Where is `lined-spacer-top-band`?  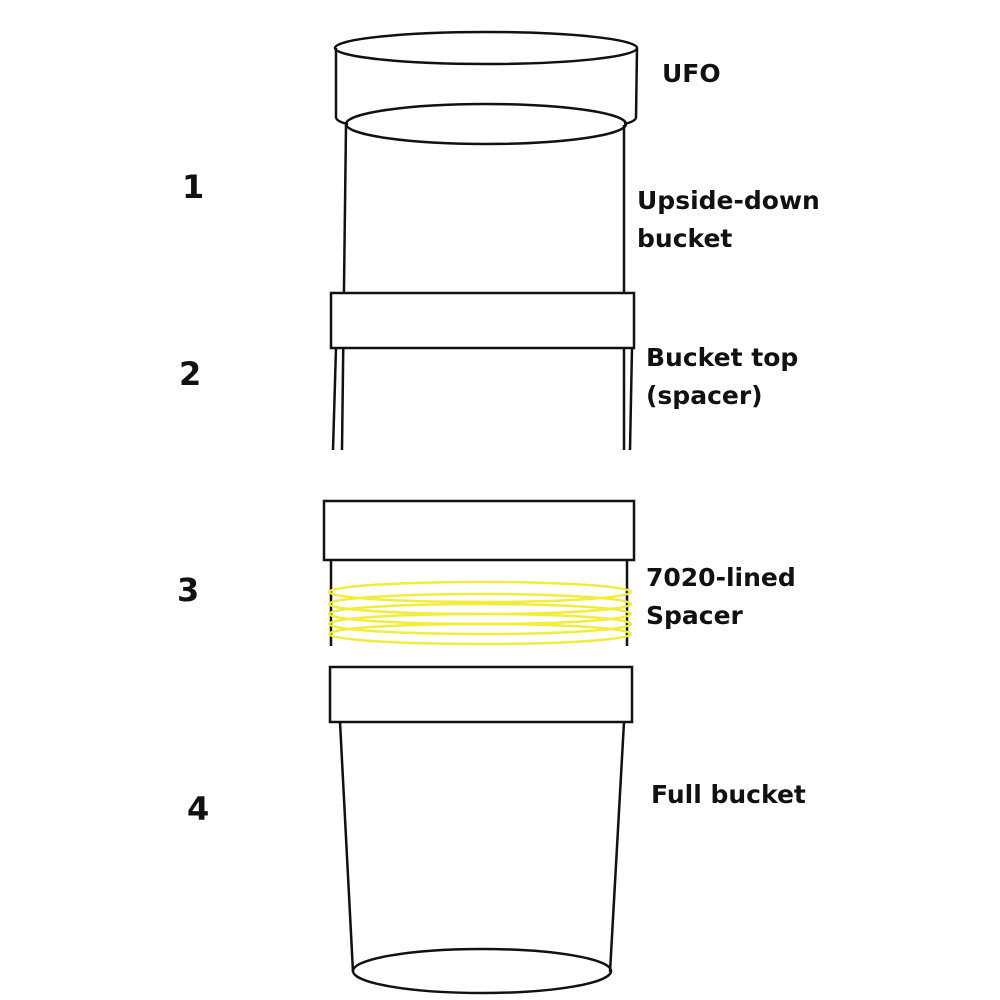 lined-spacer-top-band is located at coordinates (479, 530).